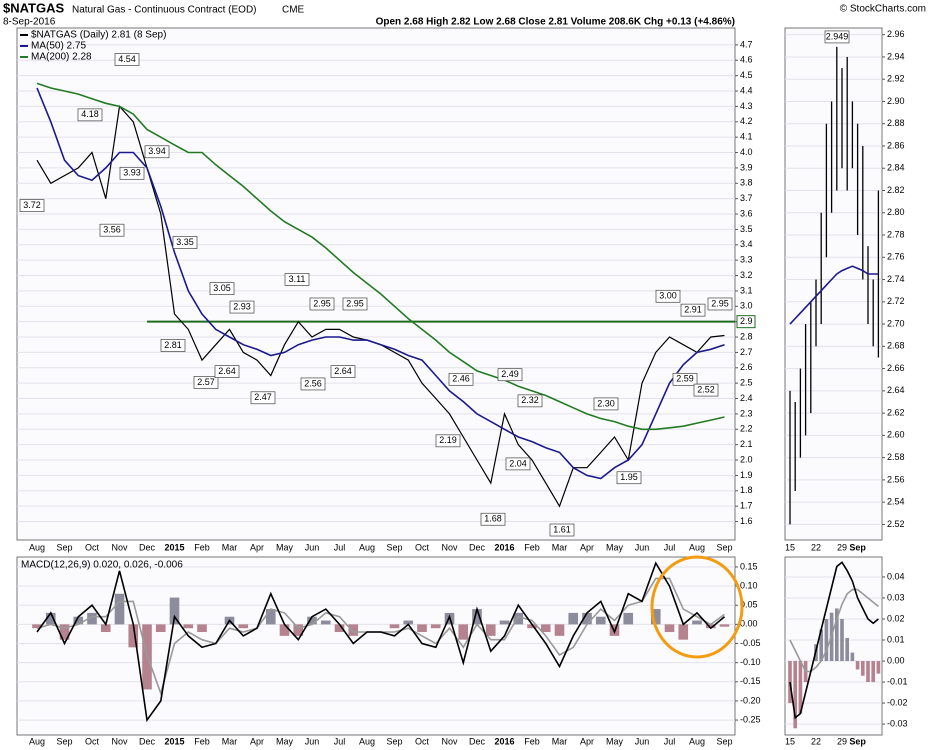 This screenshot has height=750, width=930. Describe the element at coordinates (746, 306) in the screenshot. I see `y-tick-label: 3.0` at that location.